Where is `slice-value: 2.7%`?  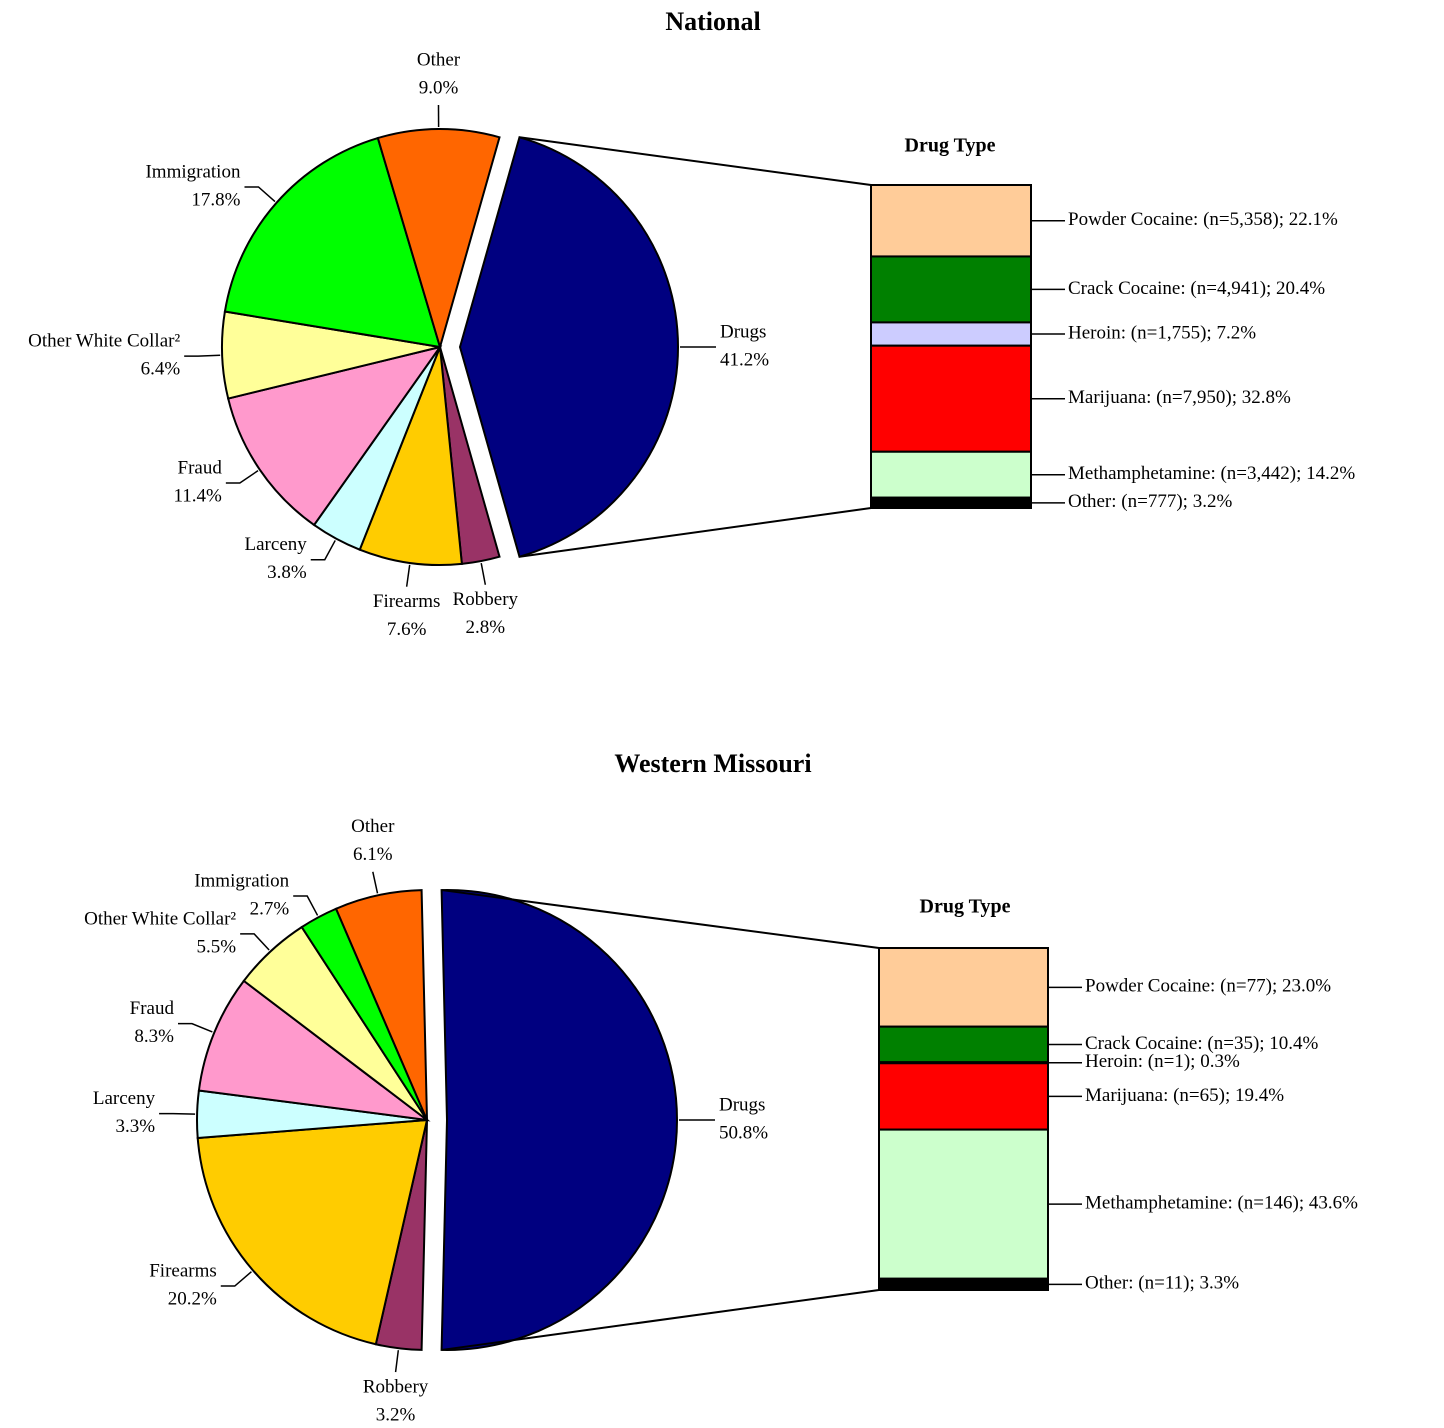
slice-value: 2.7% is located at coordinates (270, 908).